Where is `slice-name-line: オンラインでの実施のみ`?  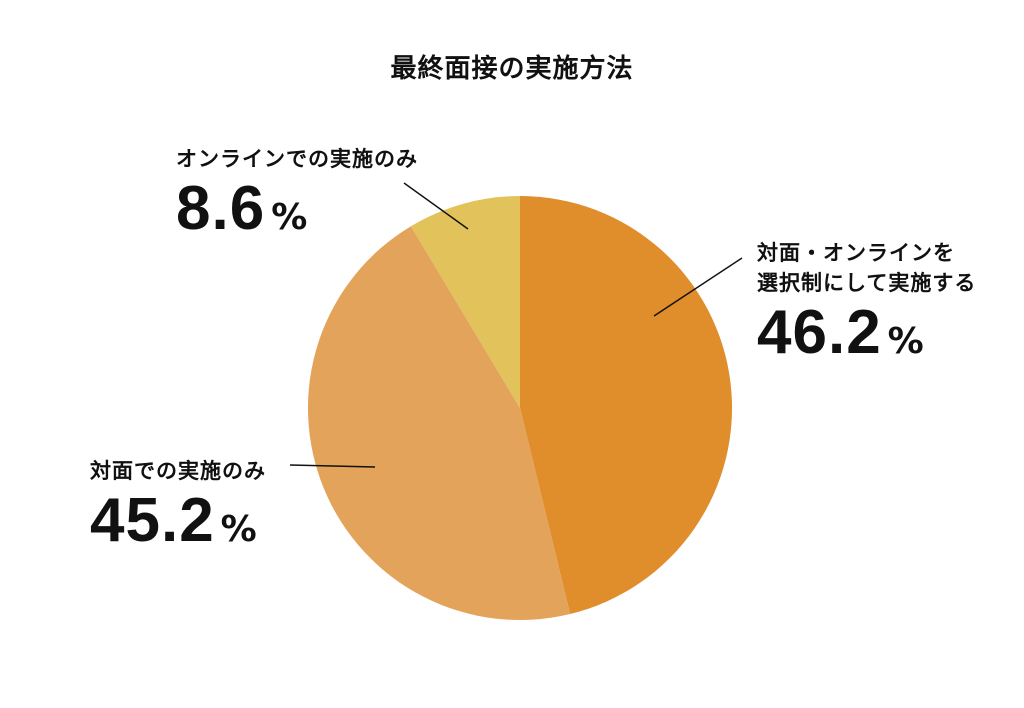 slice-name-line: オンラインでの実施のみ is located at coordinates (297, 159).